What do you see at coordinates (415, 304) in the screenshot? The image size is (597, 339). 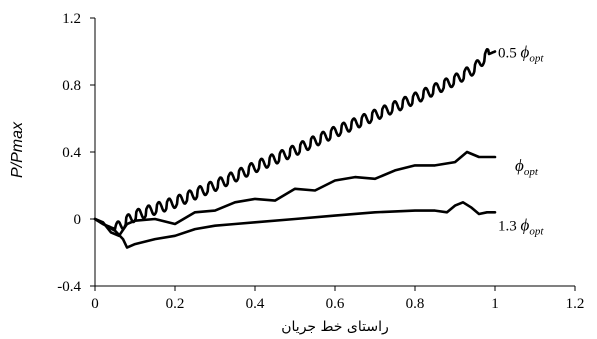 I see `x-tick-label: 0.8` at bounding box center [415, 304].